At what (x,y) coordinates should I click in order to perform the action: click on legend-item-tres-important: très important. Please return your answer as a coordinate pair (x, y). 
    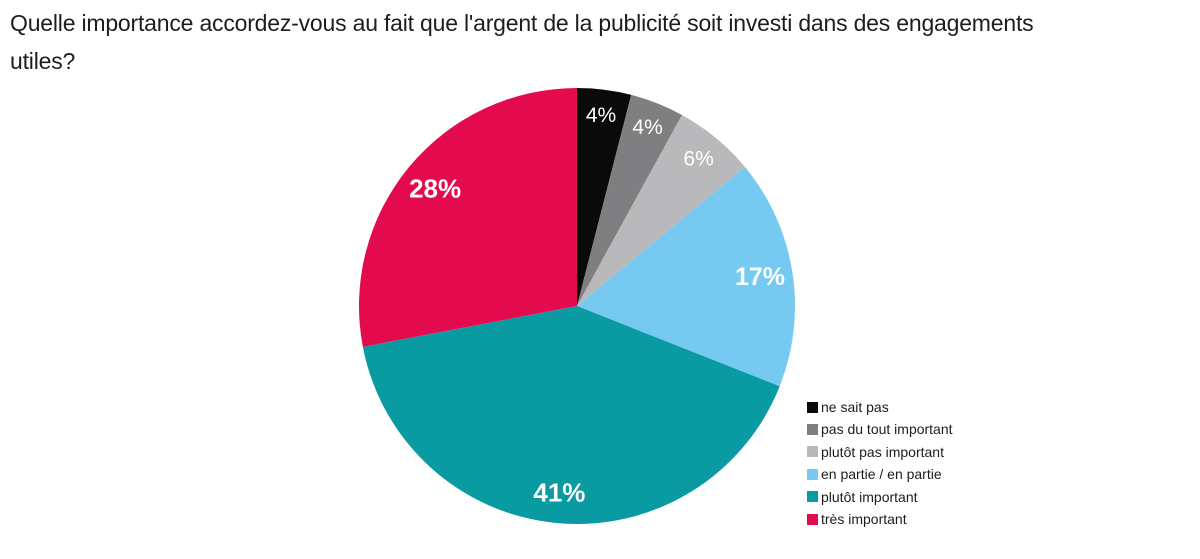
    Looking at the image, I should click on (880, 519).